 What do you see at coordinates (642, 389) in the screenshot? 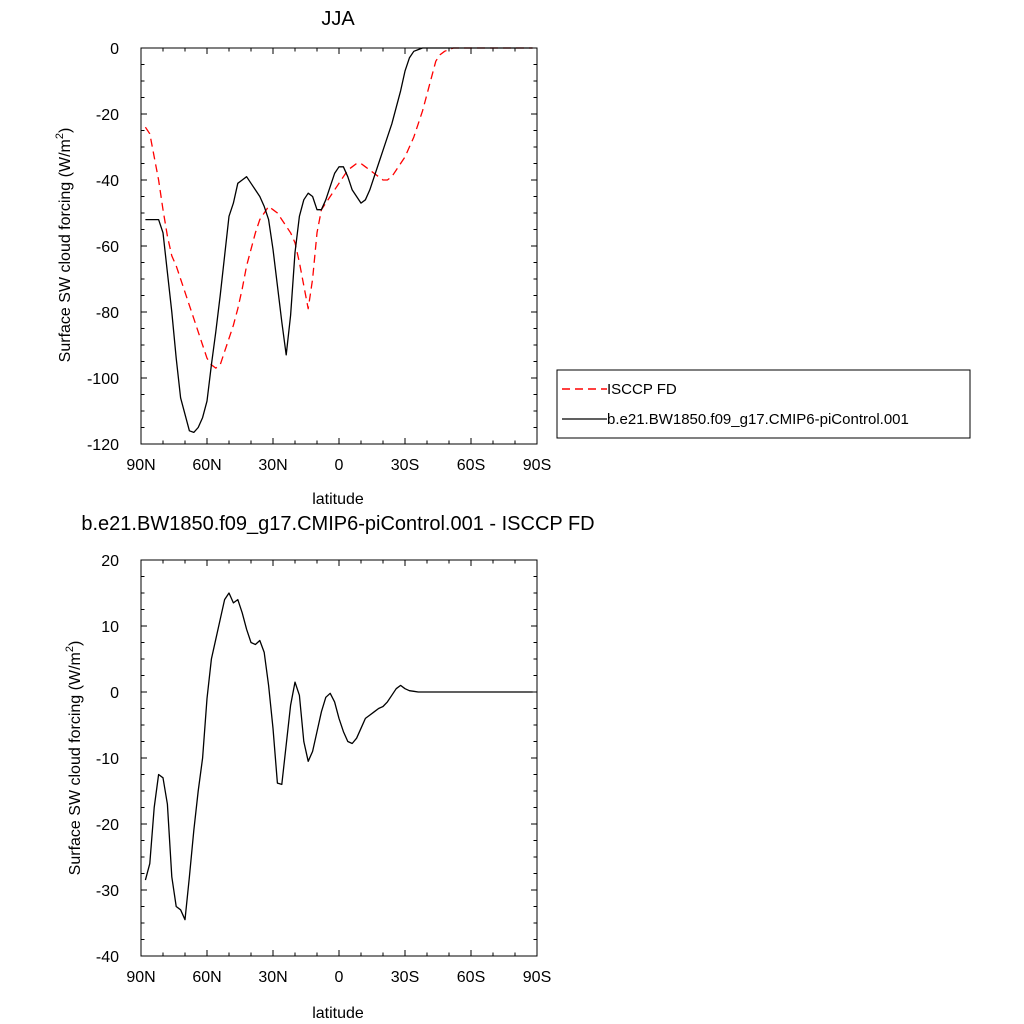
I see `legend-label-isccp: ISCCP FD` at bounding box center [642, 389].